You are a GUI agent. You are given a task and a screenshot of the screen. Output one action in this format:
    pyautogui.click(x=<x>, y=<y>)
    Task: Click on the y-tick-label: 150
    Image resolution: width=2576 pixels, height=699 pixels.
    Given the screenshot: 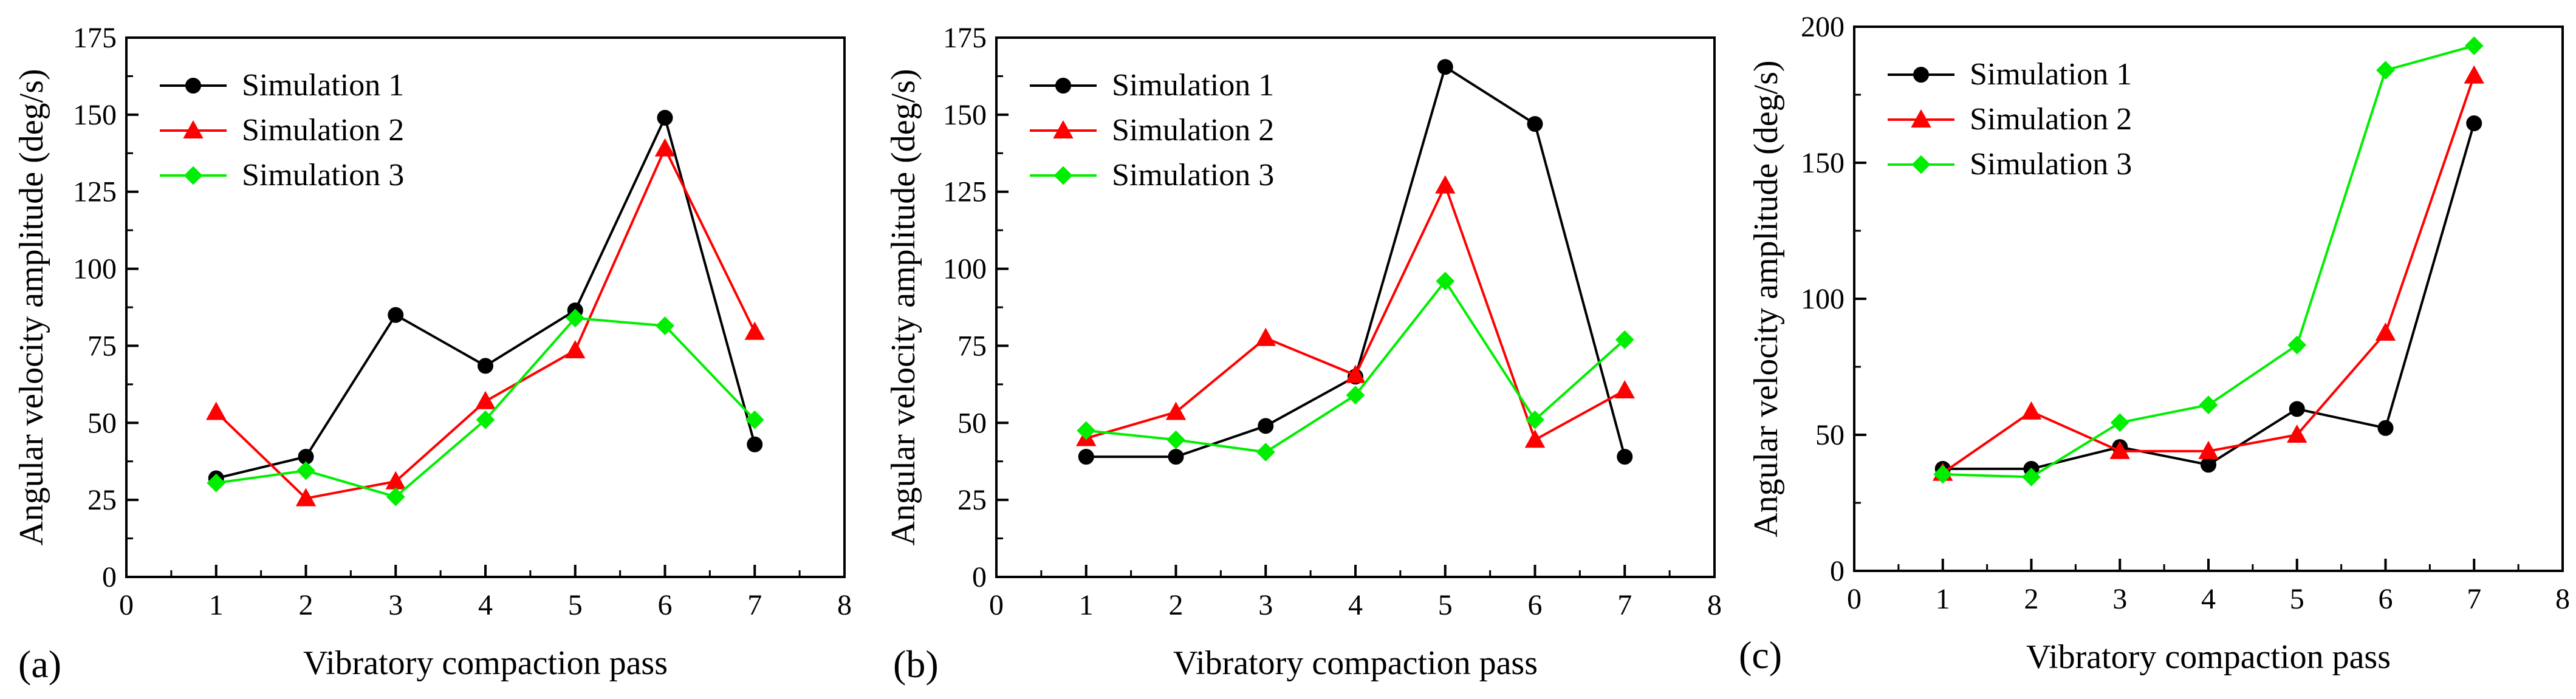 What is the action you would take?
    pyautogui.click(x=965, y=115)
    